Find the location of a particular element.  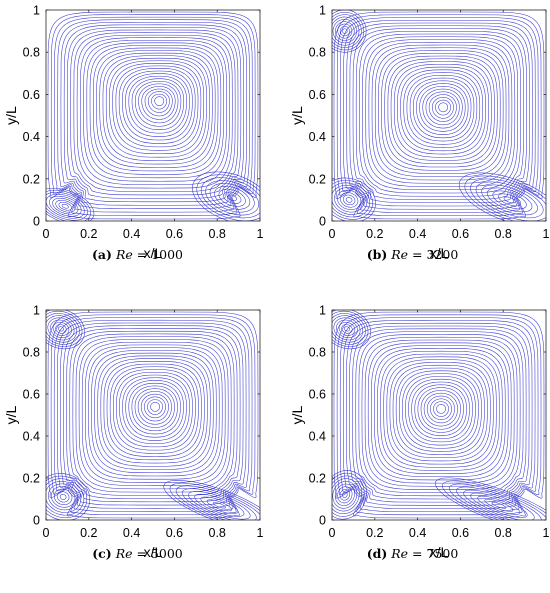

panel-caption: (a) Re = 1000 is located at coordinates (137, 254).